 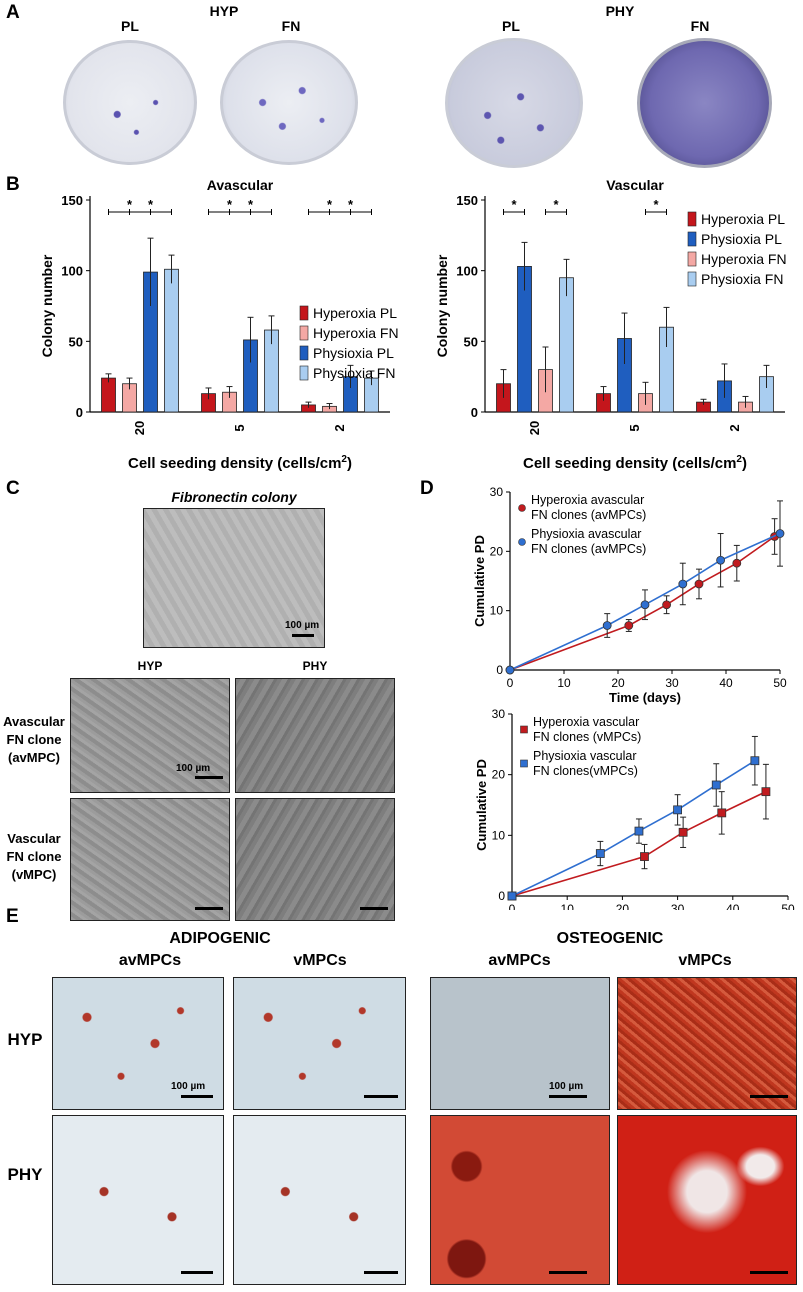 I want to click on osteo-av-label: avMPCs, so click(x=519, y=960).